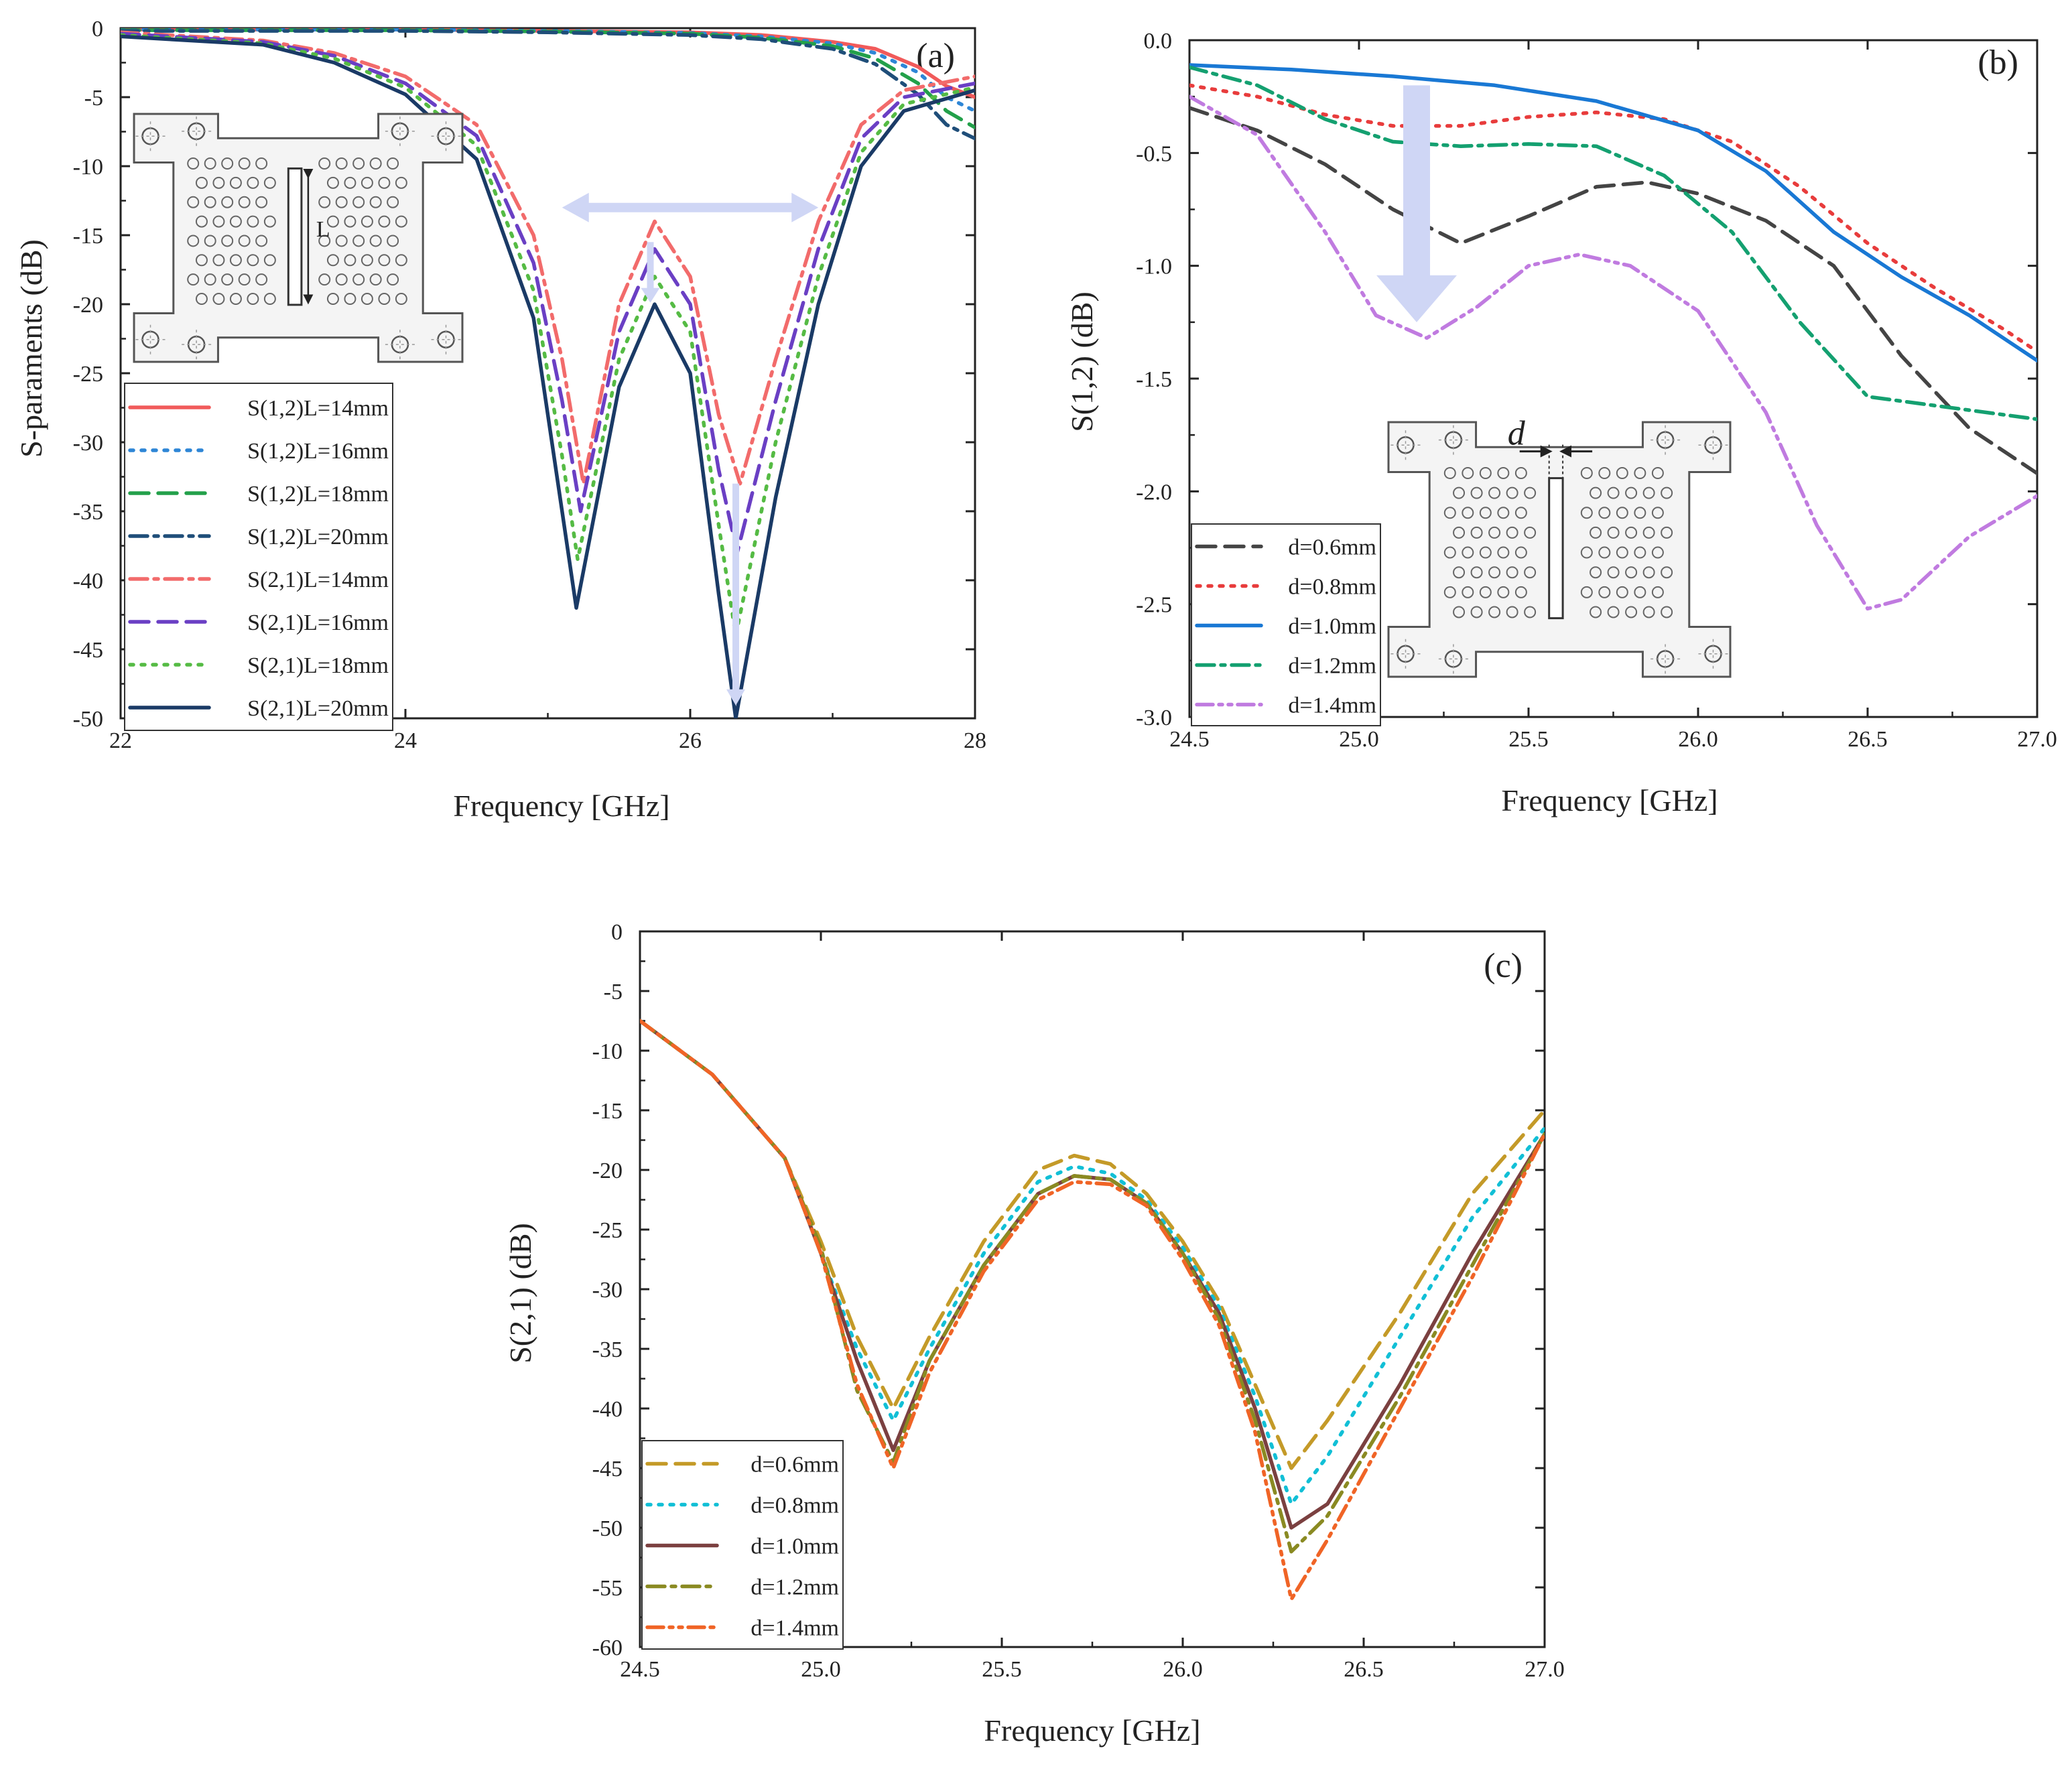 The image size is (2072, 1773). Describe the element at coordinates (1189, 739) in the screenshot. I see `x-tick-label: 24.5` at that location.